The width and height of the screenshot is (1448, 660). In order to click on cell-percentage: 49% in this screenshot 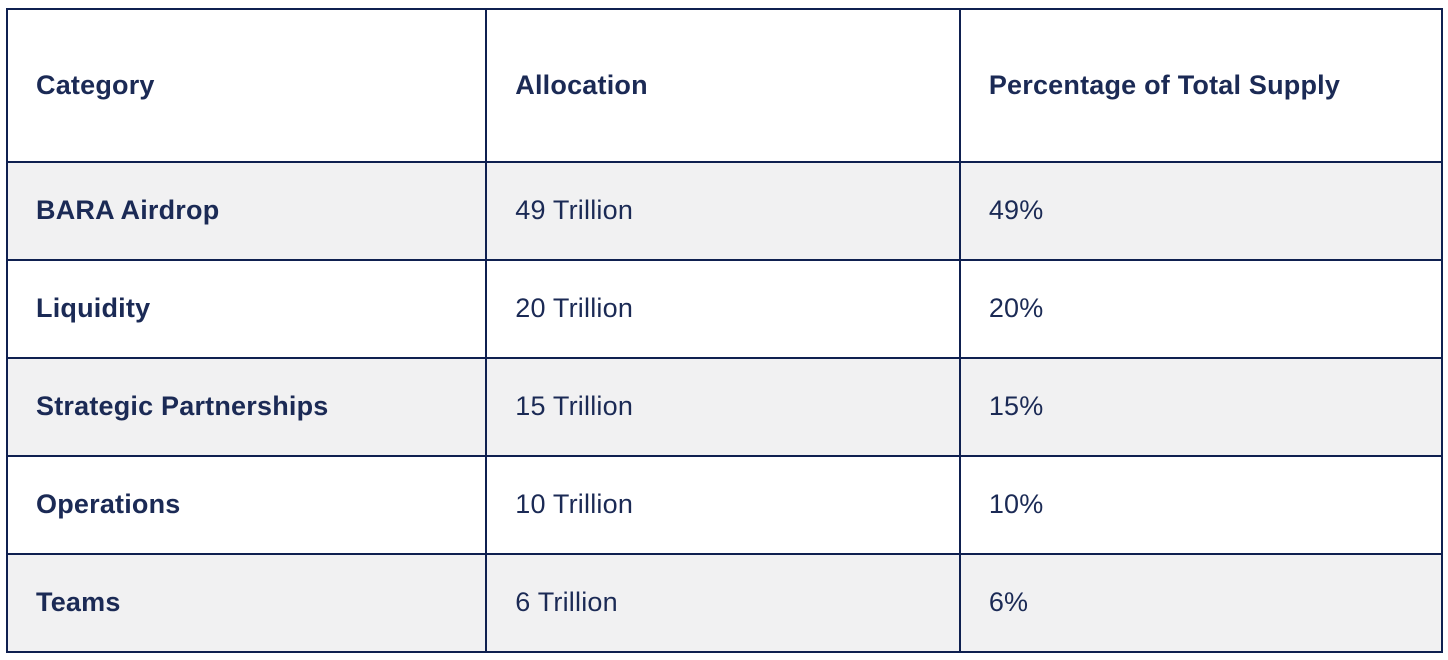, I will do `click(1201, 211)`.